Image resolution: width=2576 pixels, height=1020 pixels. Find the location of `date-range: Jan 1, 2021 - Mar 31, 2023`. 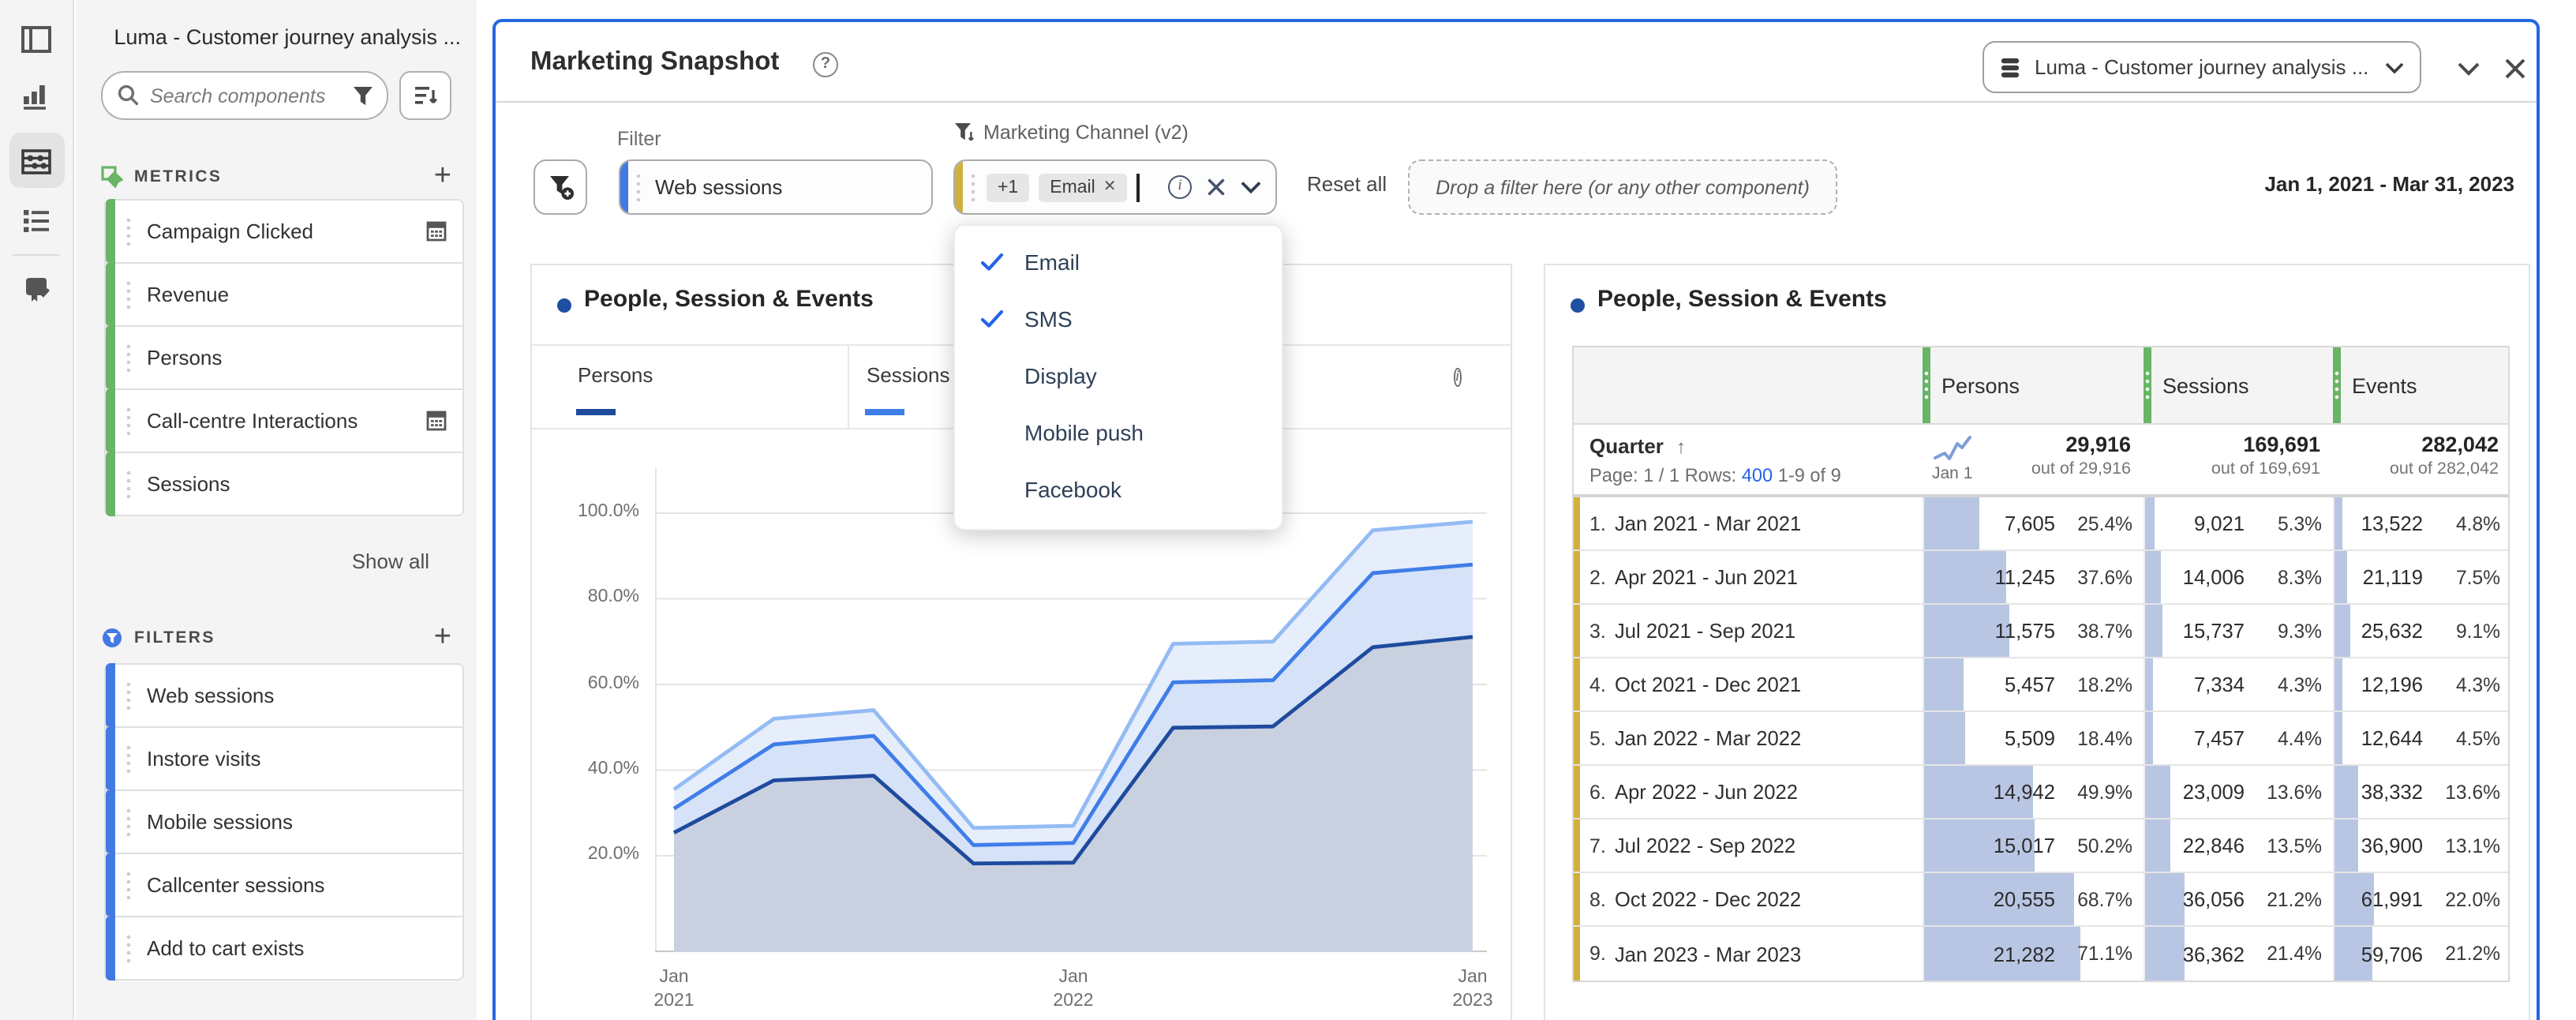

date-range: Jan 1, 2021 - Mar 31, 2023 is located at coordinates (2389, 184).